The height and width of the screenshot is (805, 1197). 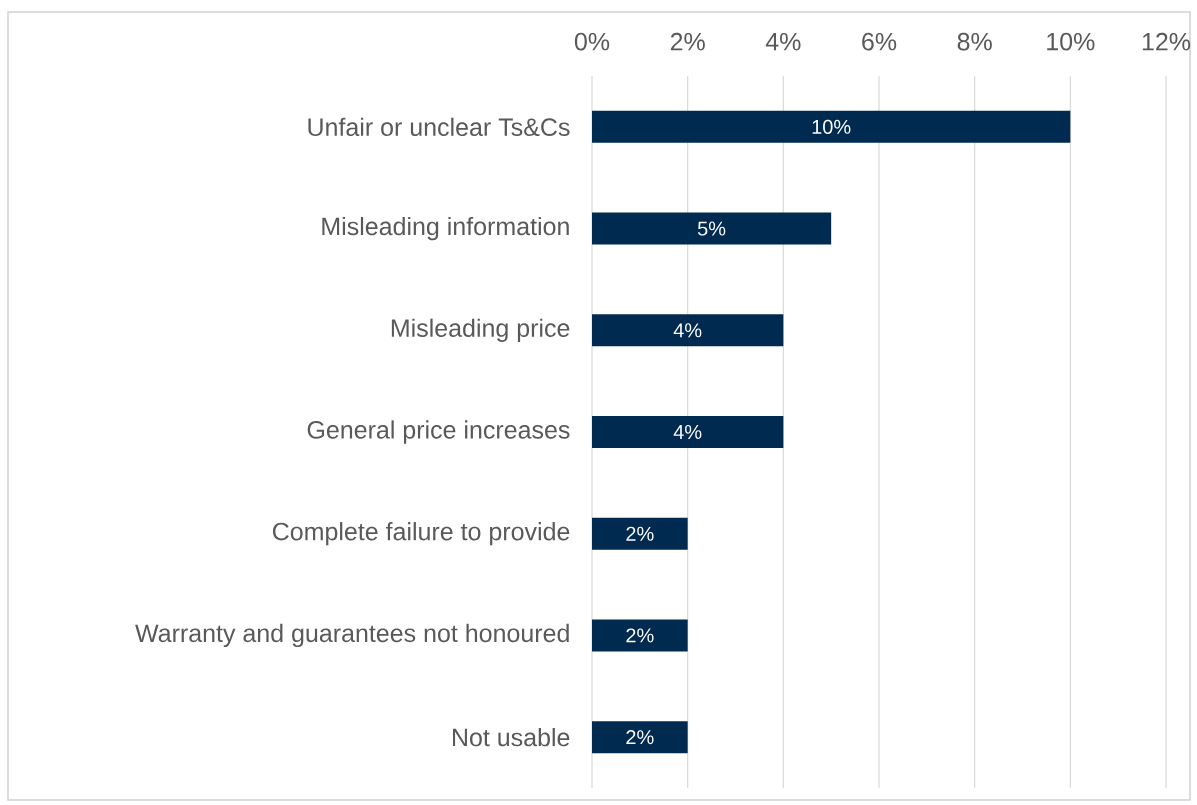 I want to click on y-tick-label: Misleading price, so click(x=480, y=330).